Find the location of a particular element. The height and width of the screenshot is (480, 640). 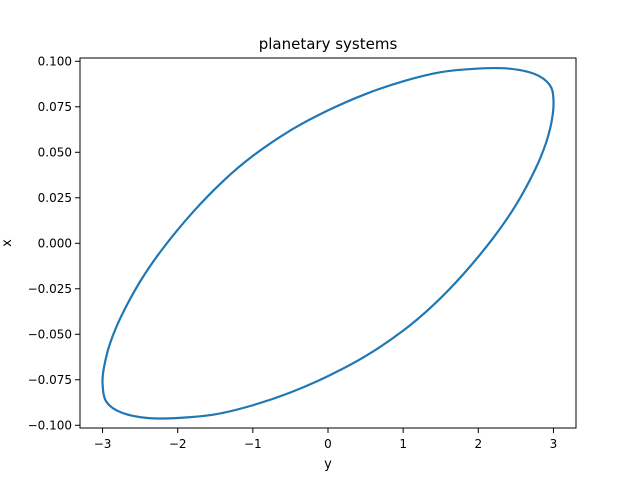

x-tick-label: 3 is located at coordinates (554, 444).